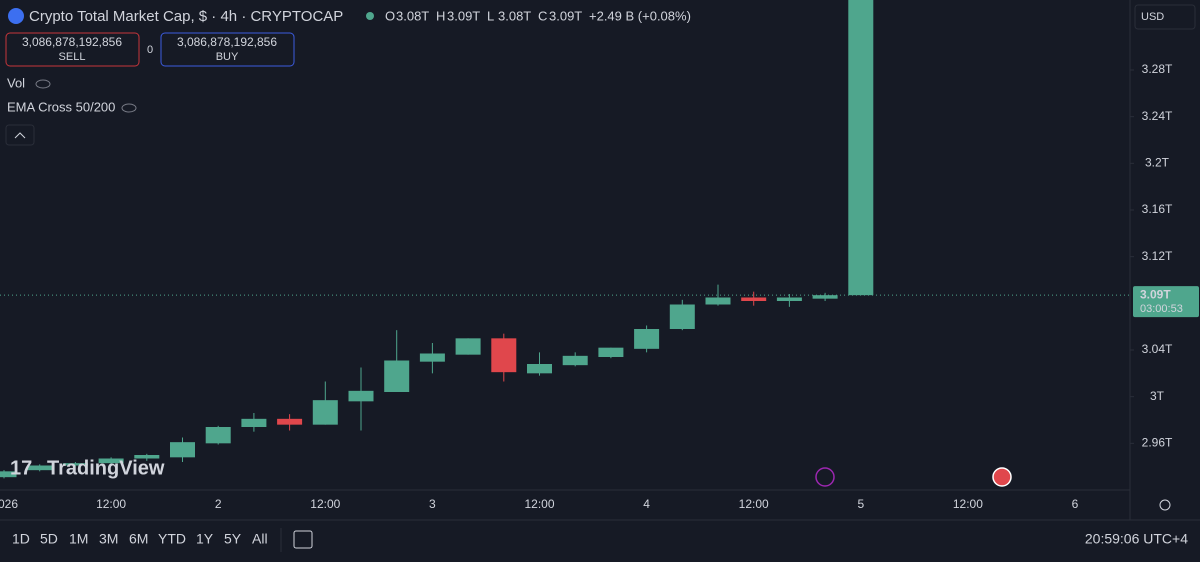 The width and height of the screenshot is (1200, 562). What do you see at coordinates (218, 504) in the screenshot?
I see `x-tick-label: 2` at bounding box center [218, 504].